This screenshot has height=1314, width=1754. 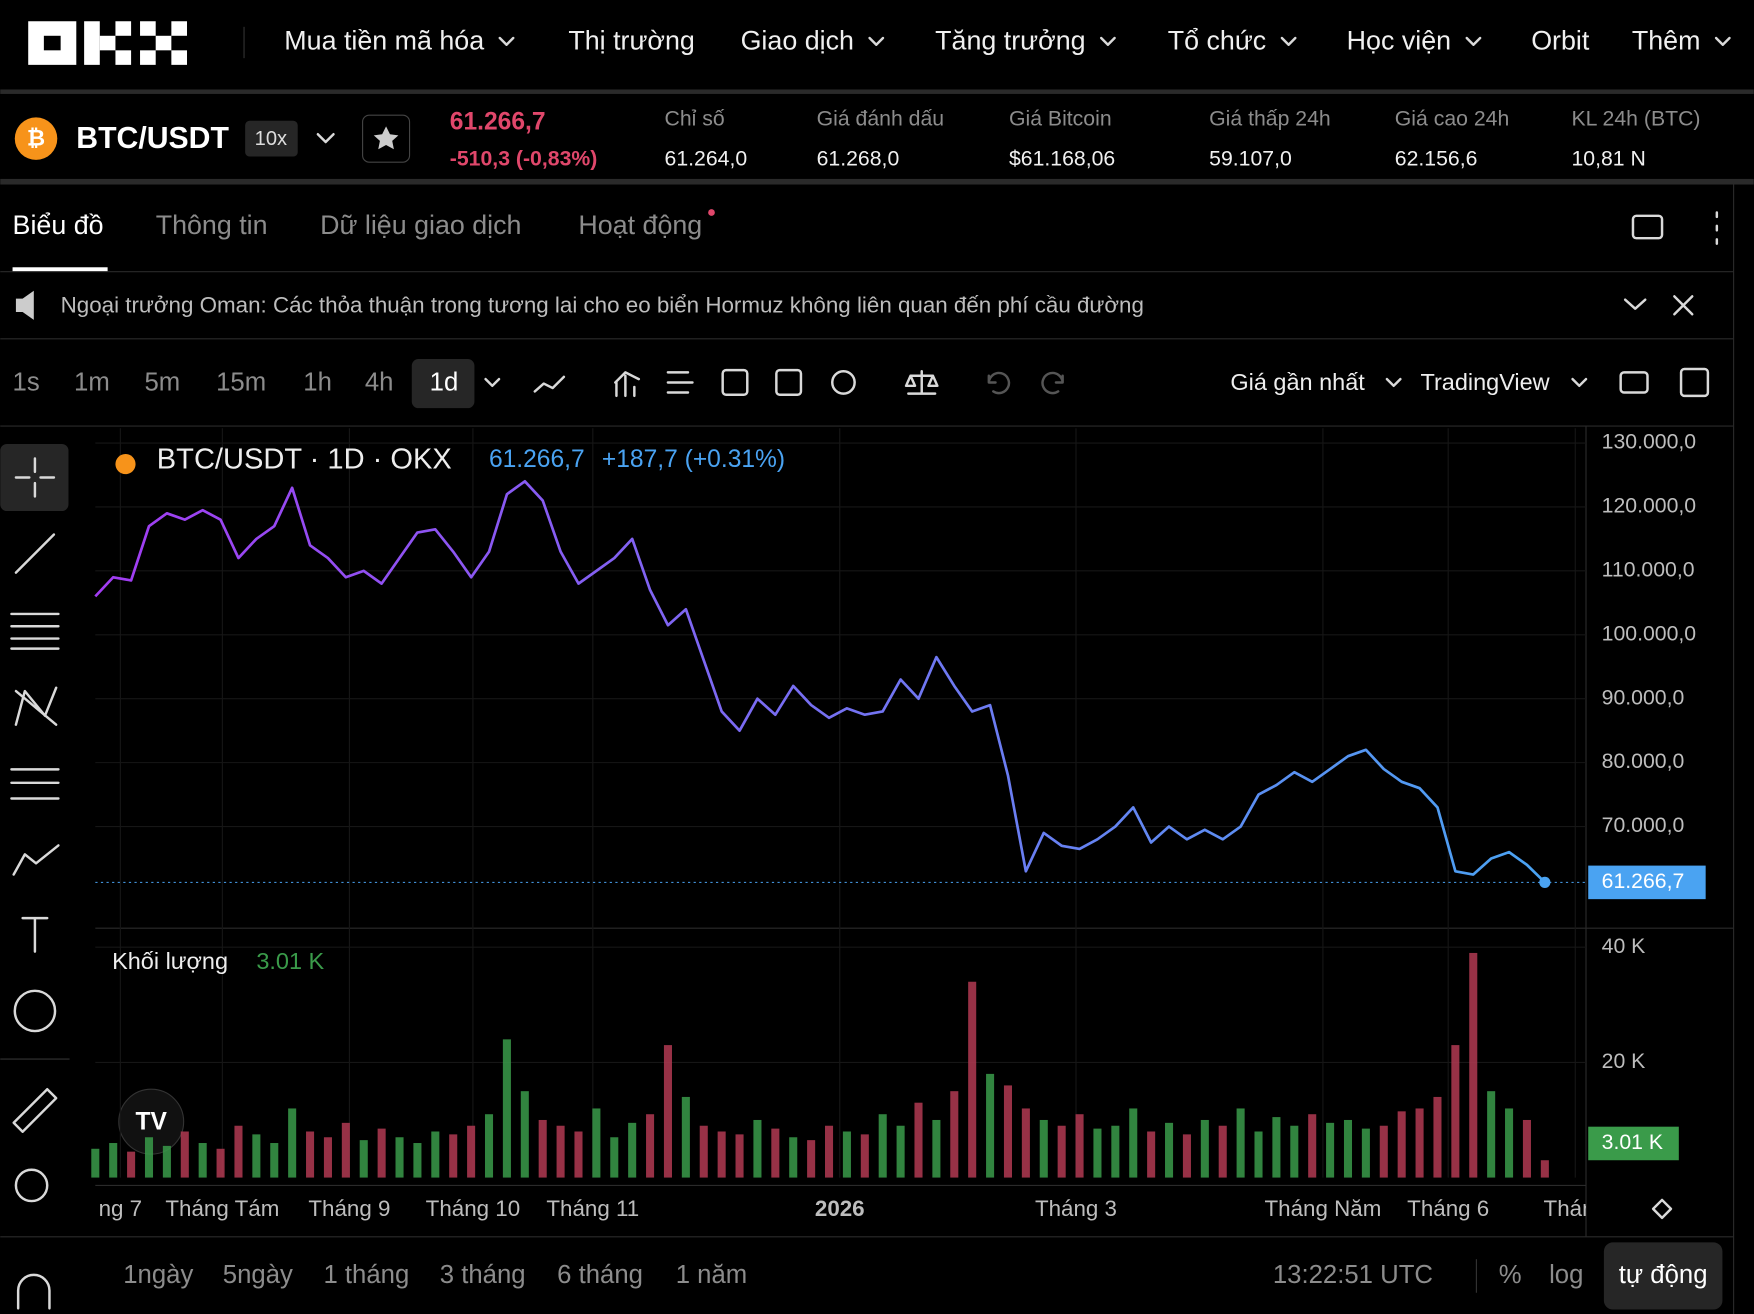 What do you see at coordinates (35, 784) in the screenshot?
I see `prediction-tool` at bounding box center [35, 784].